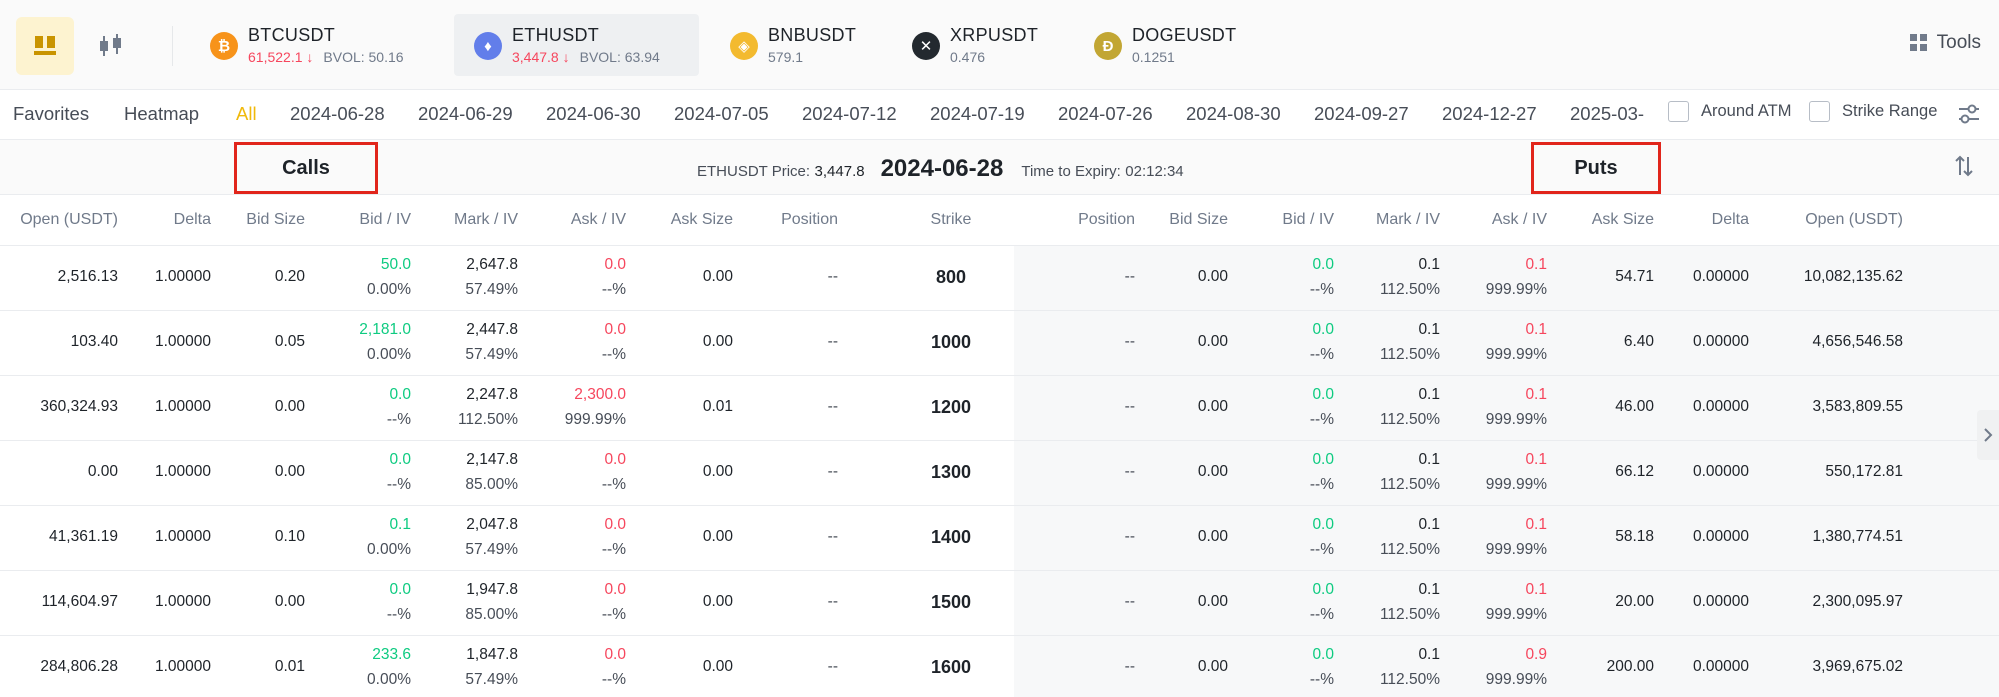 This screenshot has height=697, width=1999. I want to click on call-mark-iv: 57.49%, so click(491, 679).